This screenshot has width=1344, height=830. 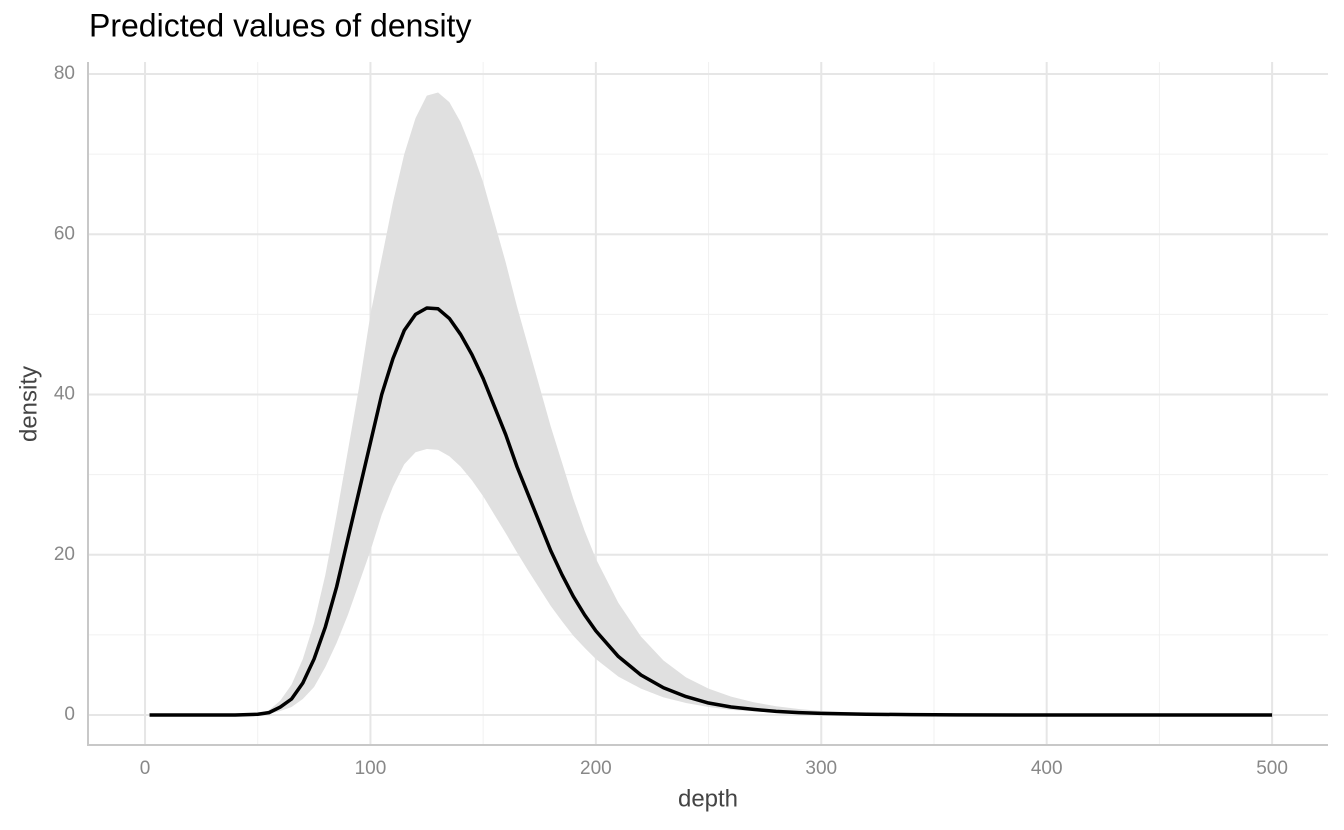 What do you see at coordinates (64, 394) in the screenshot?
I see `y-tick-label: 40` at bounding box center [64, 394].